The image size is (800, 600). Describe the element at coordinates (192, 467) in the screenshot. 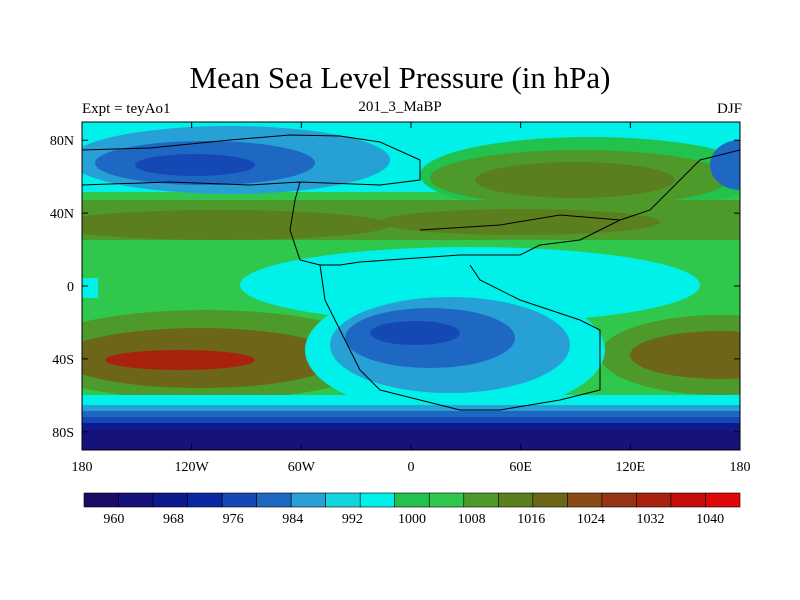

I see `x-tick-label: 120W` at that location.